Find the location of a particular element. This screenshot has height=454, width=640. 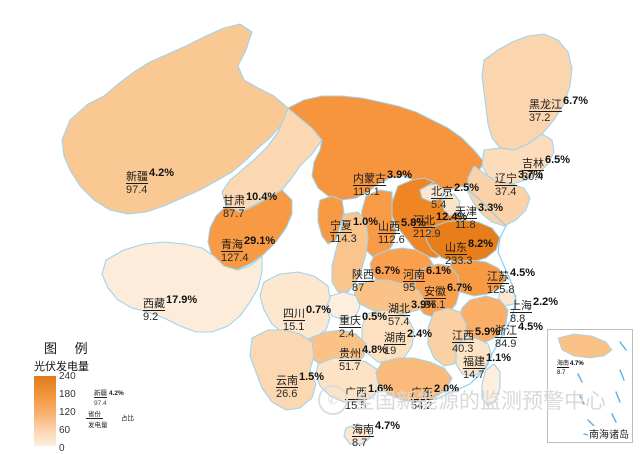

region-value: 8.7 is located at coordinates (360, 443).